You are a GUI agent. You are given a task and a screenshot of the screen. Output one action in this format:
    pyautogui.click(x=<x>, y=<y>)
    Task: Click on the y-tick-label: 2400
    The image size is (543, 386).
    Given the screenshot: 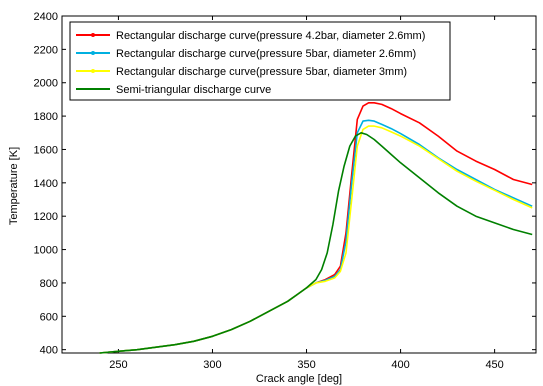 What is the action you would take?
    pyautogui.click(x=46, y=17)
    